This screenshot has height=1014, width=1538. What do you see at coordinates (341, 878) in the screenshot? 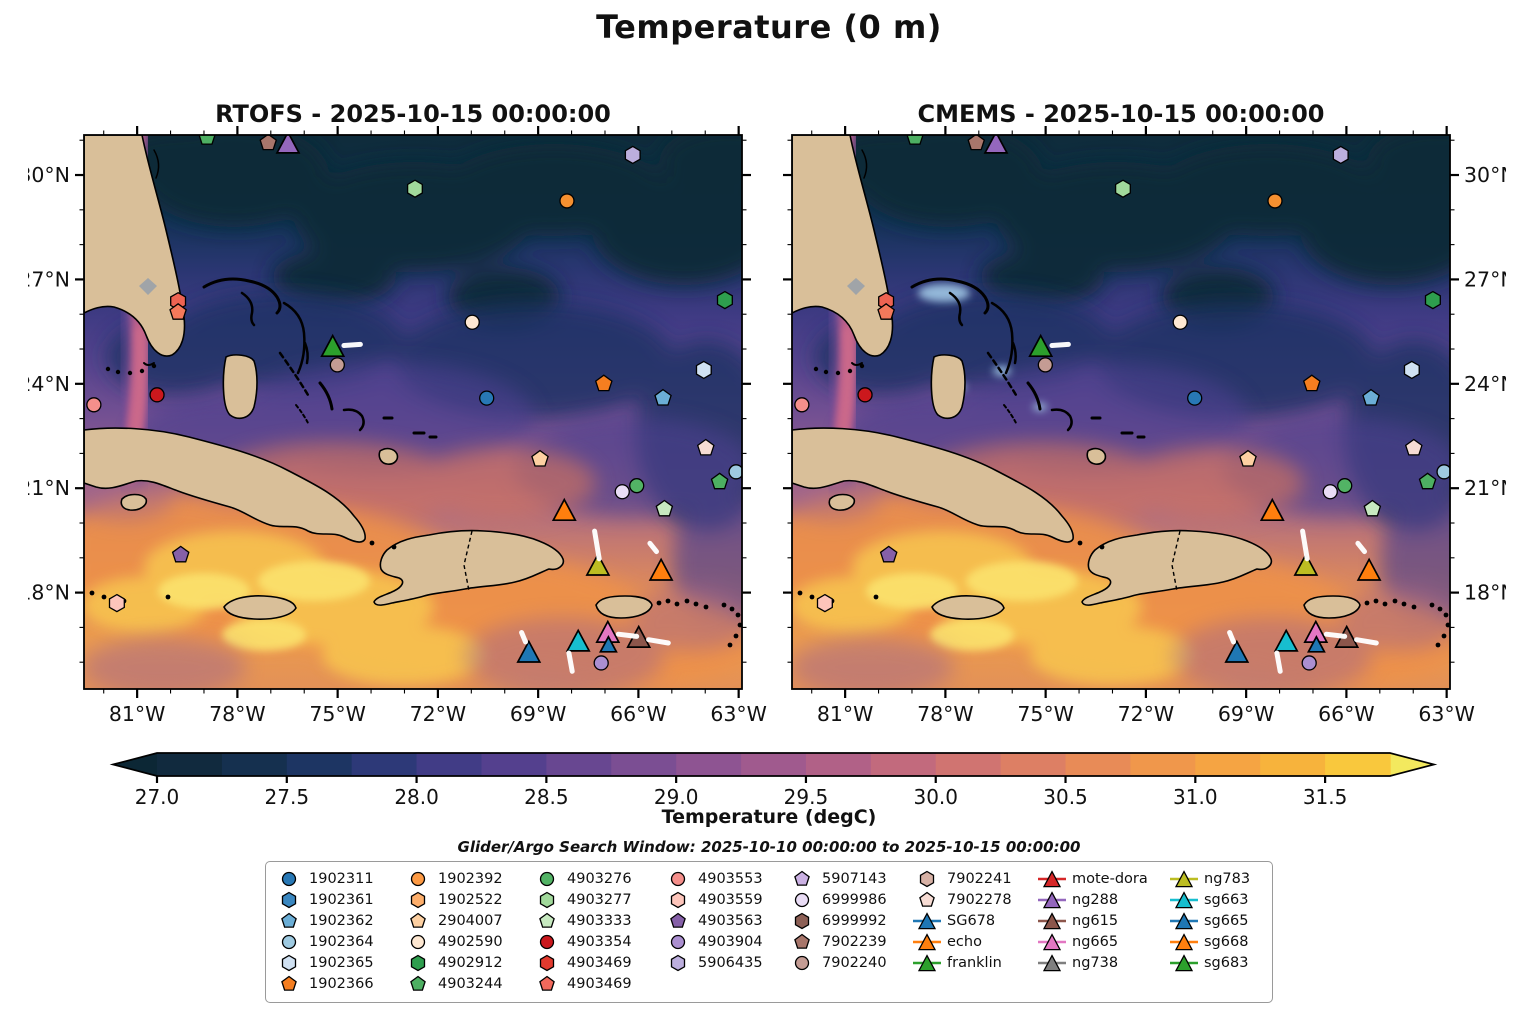
I see `legend-label: 1902311` at bounding box center [341, 878].